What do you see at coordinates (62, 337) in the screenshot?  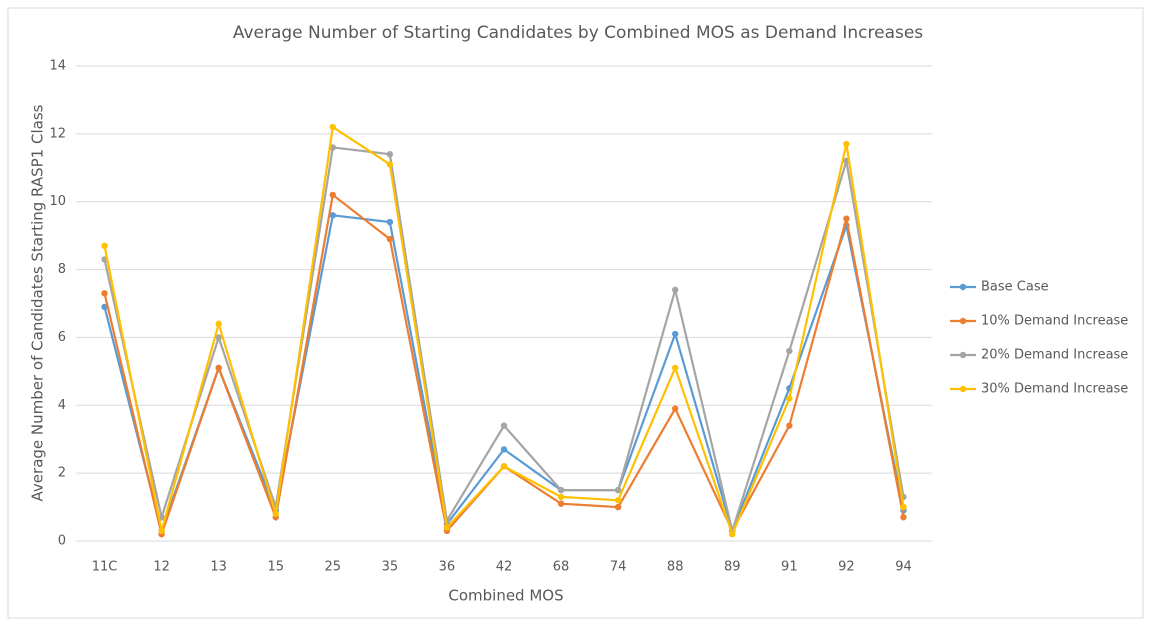 I see `y-tick-label: 6` at bounding box center [62, 337].